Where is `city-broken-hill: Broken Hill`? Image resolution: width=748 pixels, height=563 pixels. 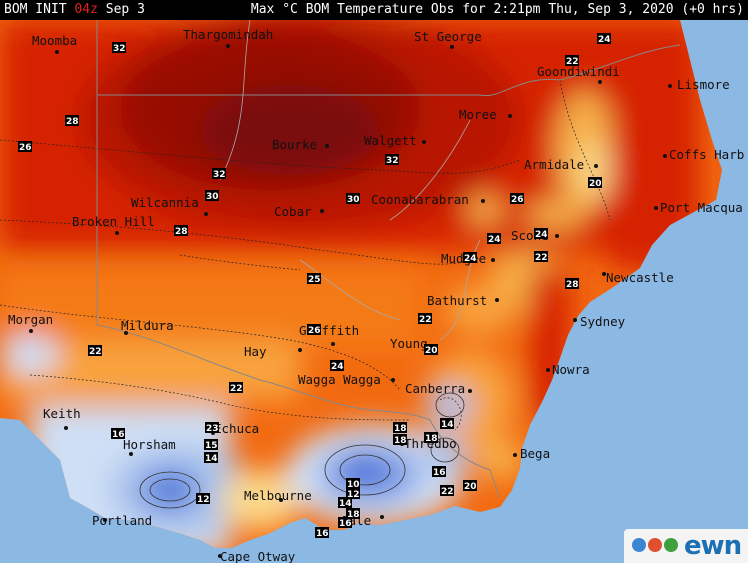 city-broken-hill: Broken Hill is located at coordinates (113, 224).